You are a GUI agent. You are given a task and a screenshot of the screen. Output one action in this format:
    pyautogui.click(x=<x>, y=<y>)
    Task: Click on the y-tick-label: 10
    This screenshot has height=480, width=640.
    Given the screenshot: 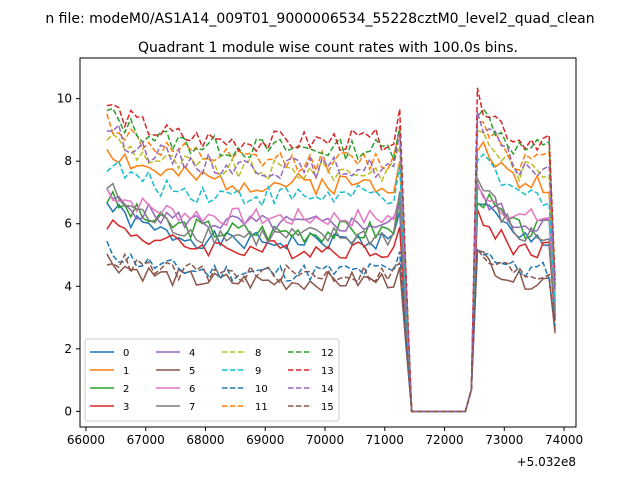 What is the action you would take?
    pyautogui.click(x=64, y=99)
    